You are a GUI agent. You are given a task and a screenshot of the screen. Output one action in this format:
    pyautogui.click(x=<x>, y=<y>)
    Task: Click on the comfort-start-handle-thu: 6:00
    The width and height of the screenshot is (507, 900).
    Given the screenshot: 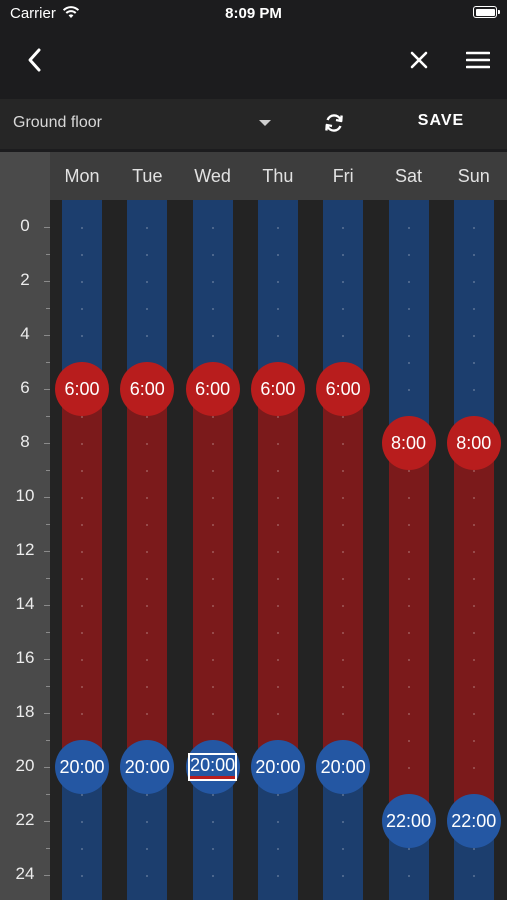 What is the action you would take?
    pyautogui.click(x=277, y=389)
    